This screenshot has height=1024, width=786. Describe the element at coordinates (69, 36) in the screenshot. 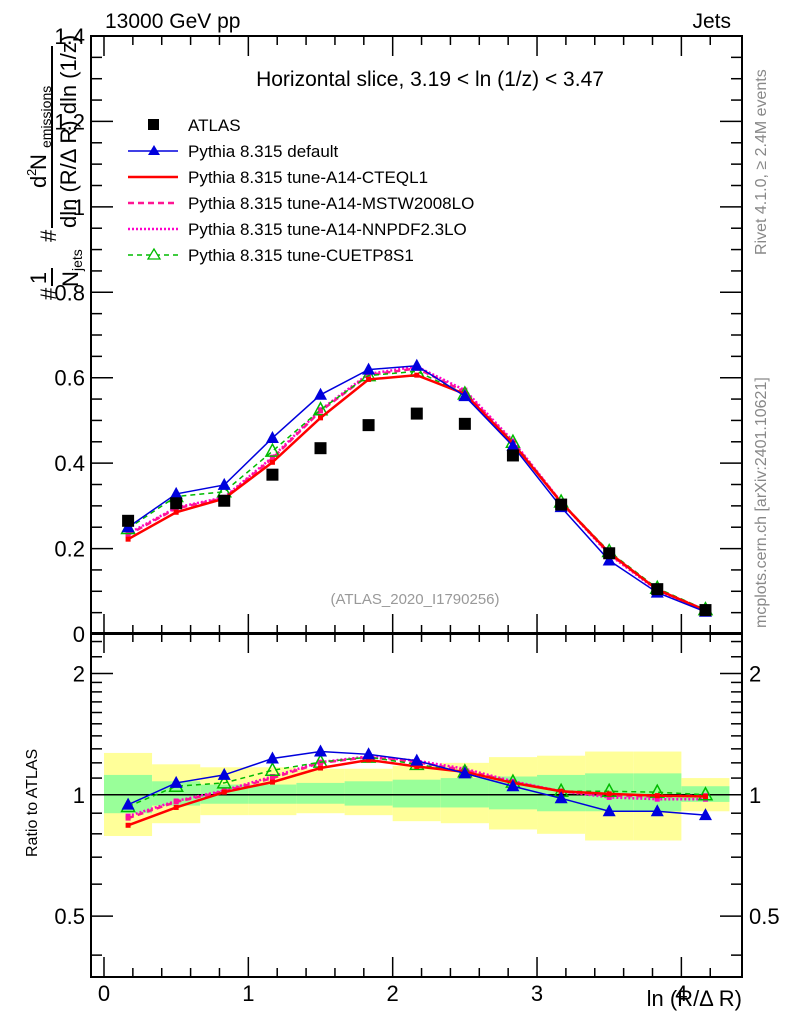

I see `main-y-tick-label: 1.4` at that location.